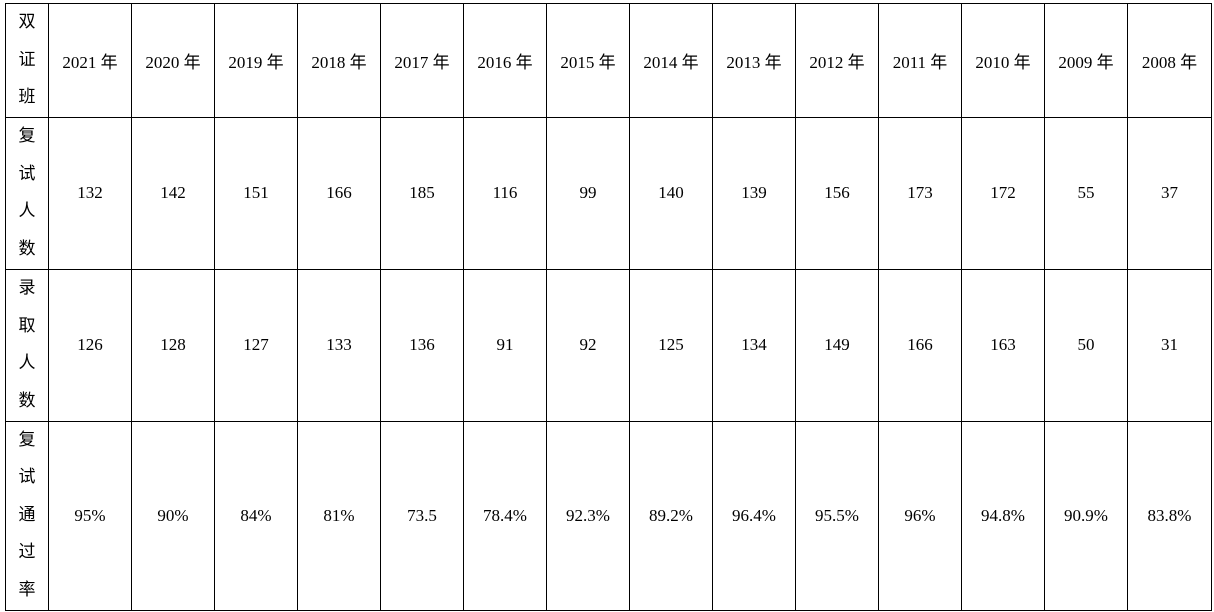 The image size is (1214, 612). Describe the element at coordinates (1003, 345) in the screenshot. I see `admitted-count-cell: 163` at that location.